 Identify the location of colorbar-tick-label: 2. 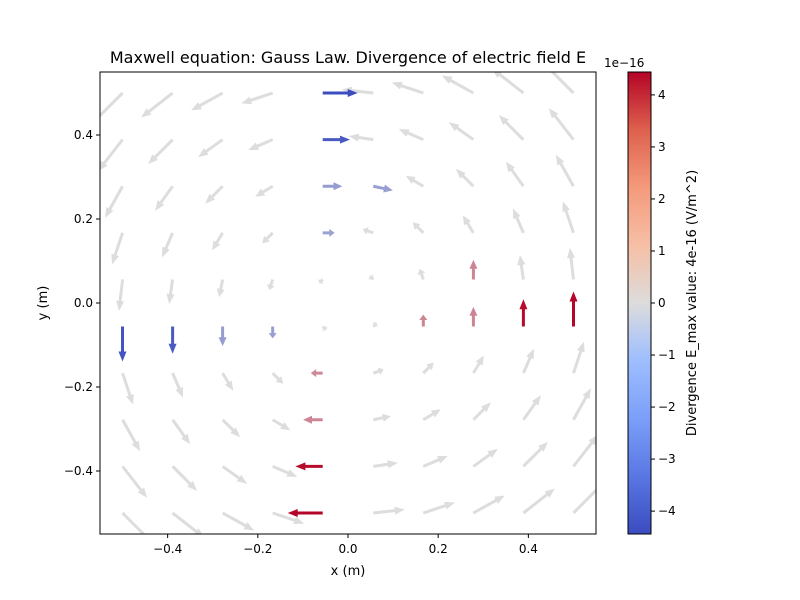
(662, 199).